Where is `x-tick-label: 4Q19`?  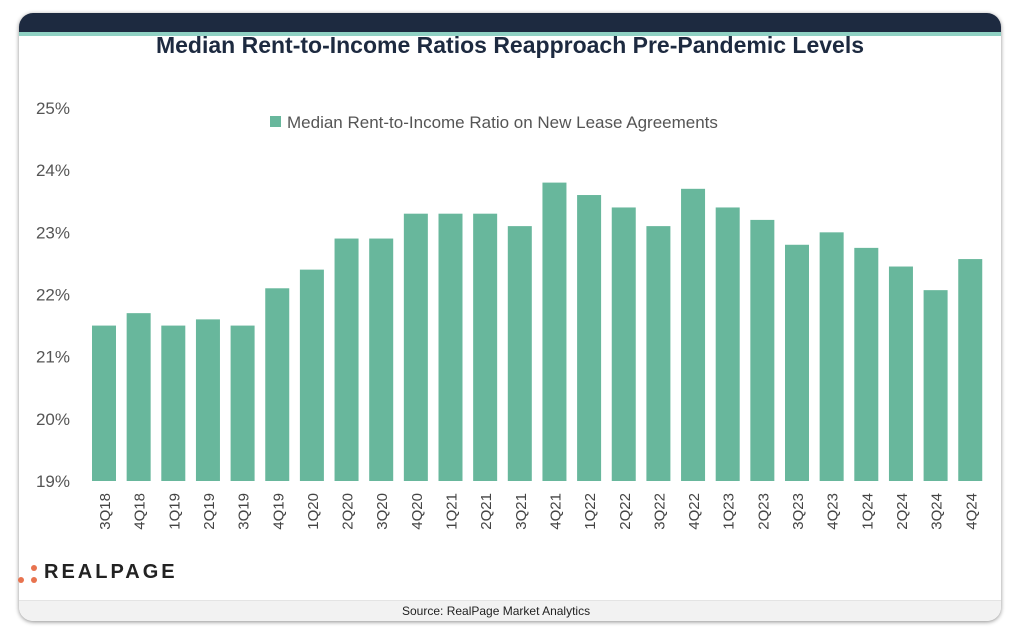
x-tick-label: 4Q19 is located at coordinates (278, 511).